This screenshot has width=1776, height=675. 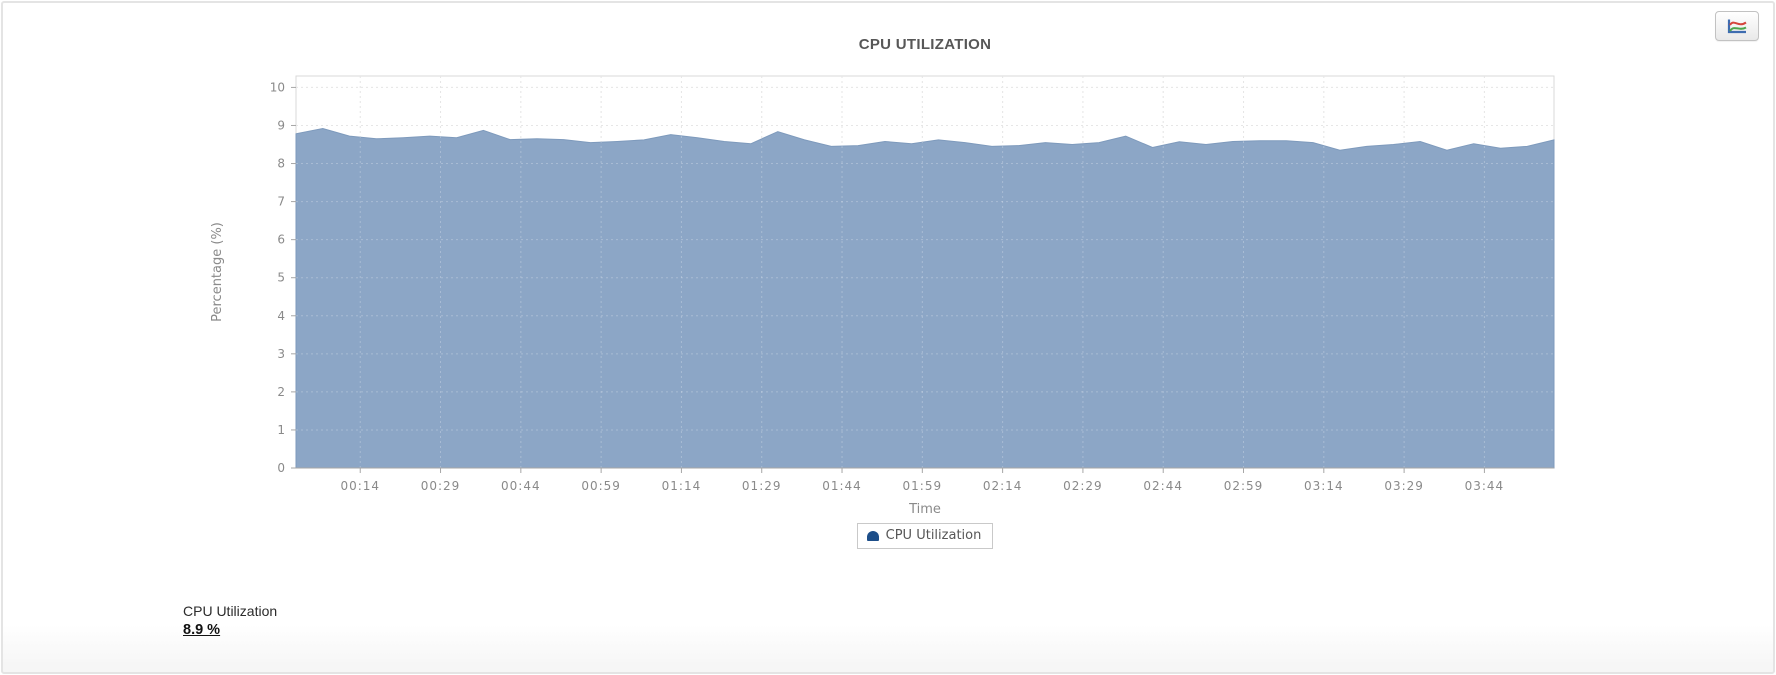 I want to click on svg-text: 01:14, so click(x=682, y=486).